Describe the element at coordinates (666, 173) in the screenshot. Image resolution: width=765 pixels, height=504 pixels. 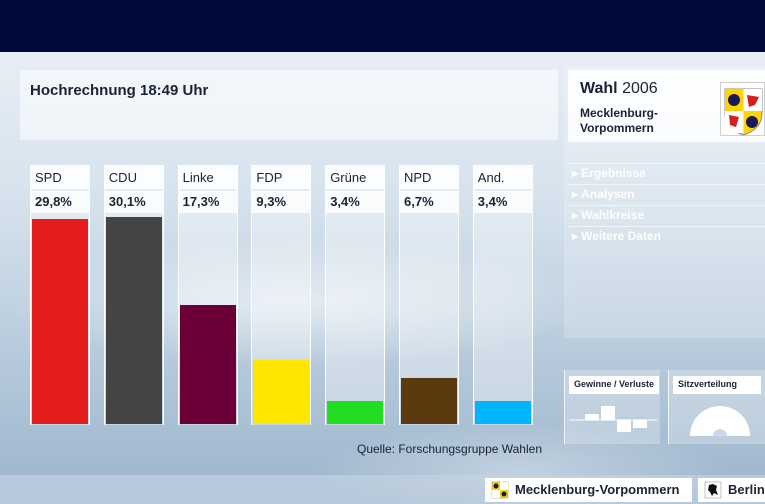
I see `menu-item-ergebnisse: ▶ Ergebnisse` at that location.